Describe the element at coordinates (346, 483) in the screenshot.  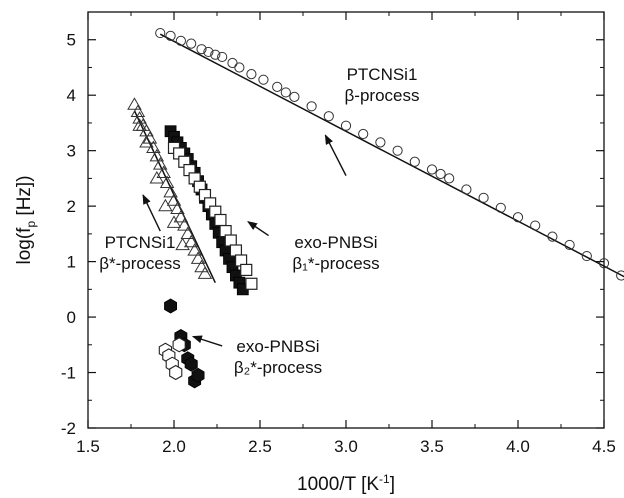
I see `x-axis-title: 1000/T [K-1]` at that location.